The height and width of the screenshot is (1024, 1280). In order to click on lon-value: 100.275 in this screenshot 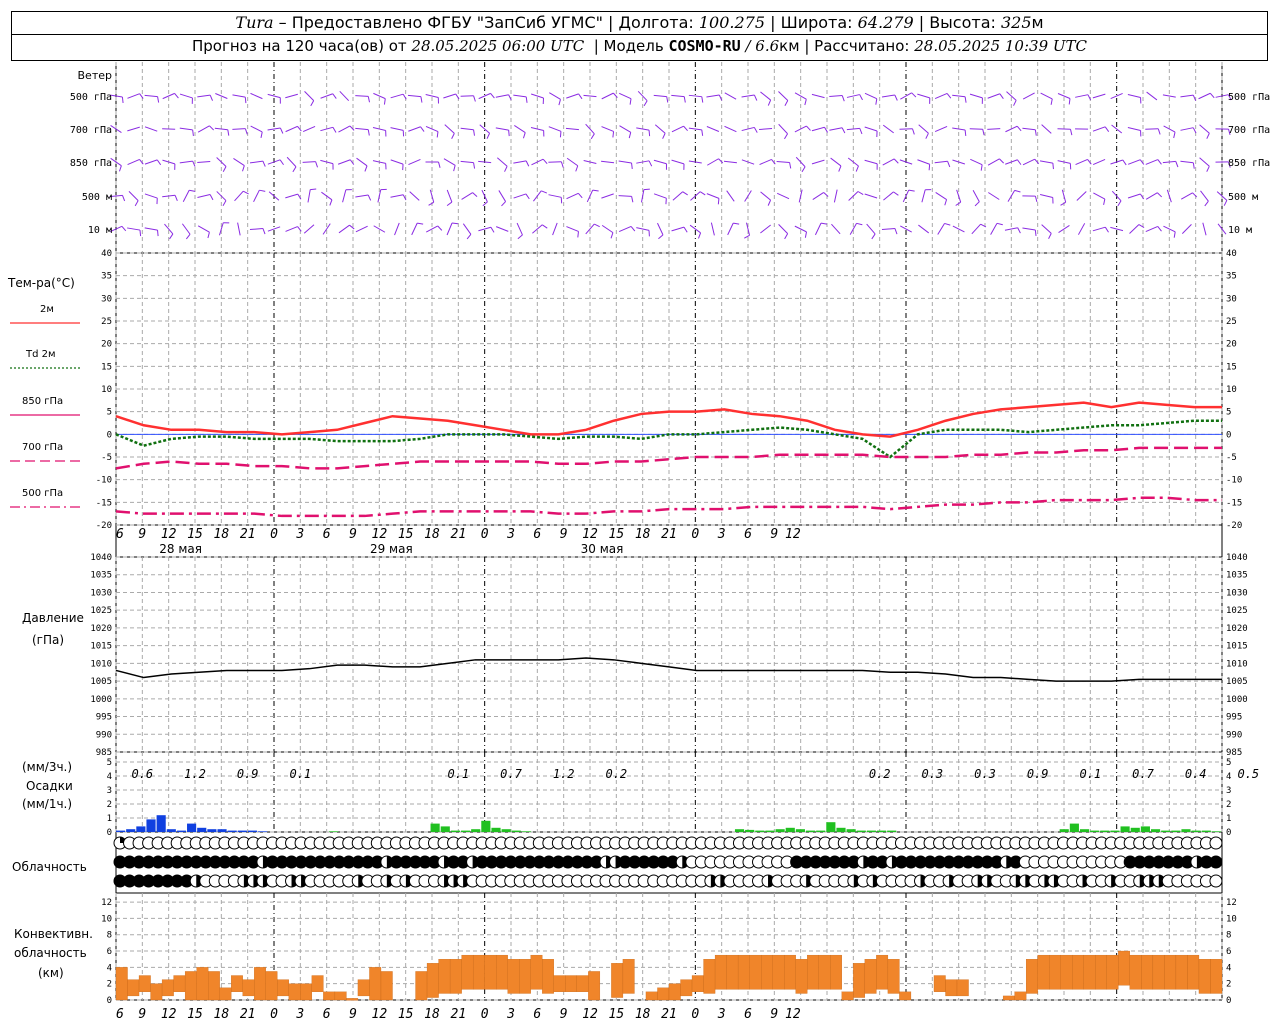, I will do `click(732, 22)`.